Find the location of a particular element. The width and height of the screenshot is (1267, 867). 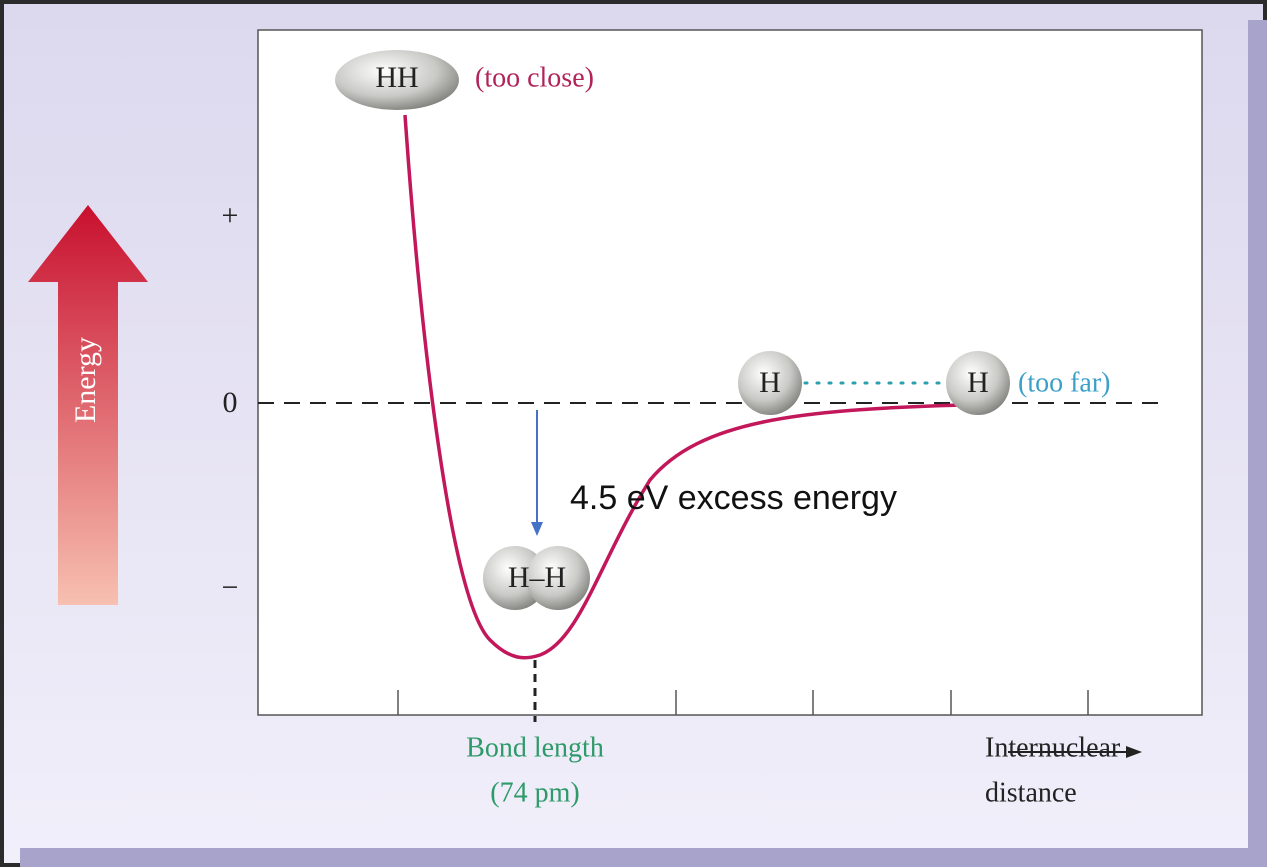

h-left-label: H is located at coordinates (770, 382).